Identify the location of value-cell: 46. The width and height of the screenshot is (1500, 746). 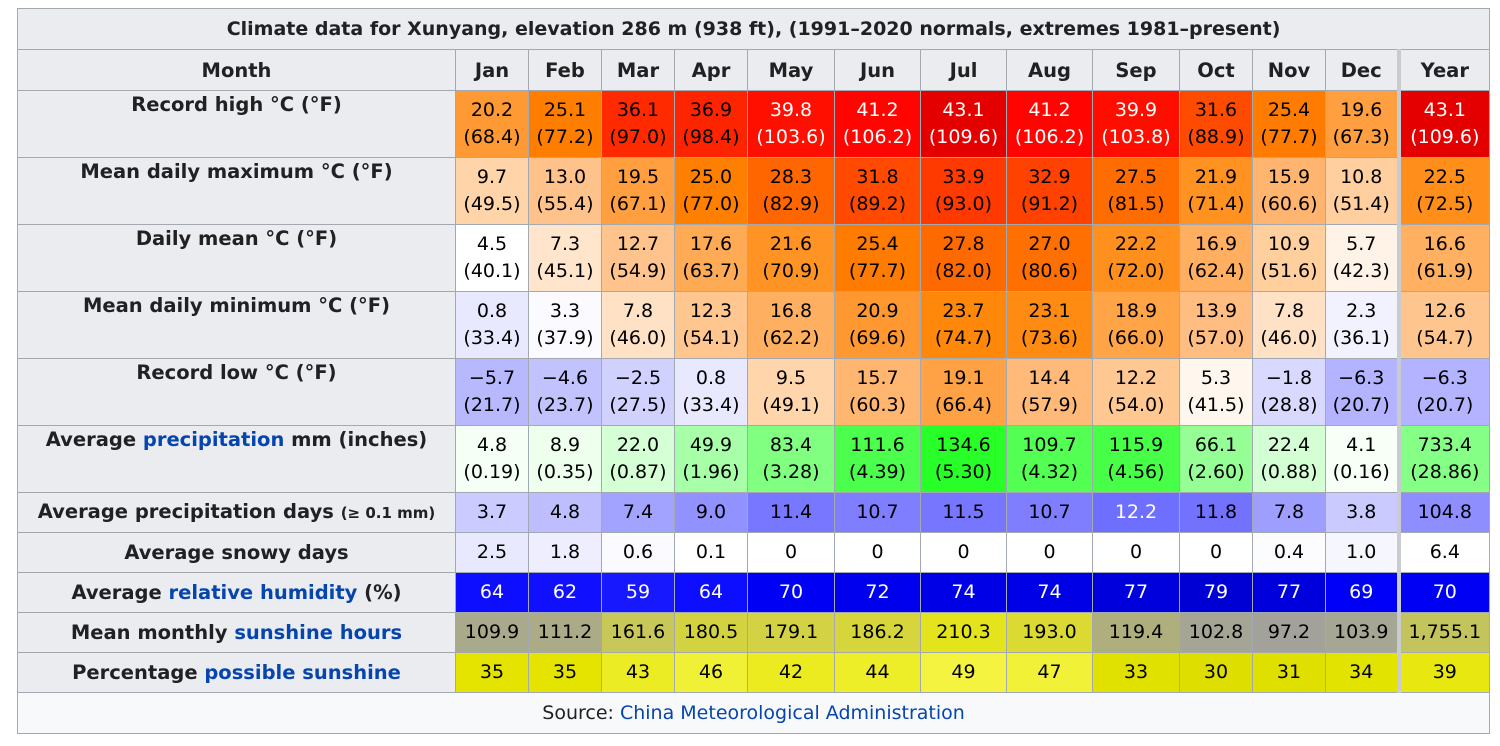
(711, 672).